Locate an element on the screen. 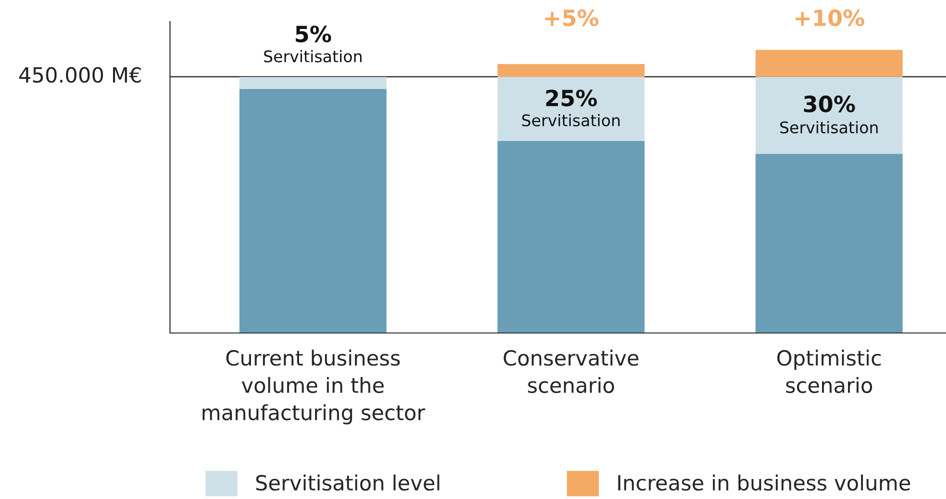  text: +5% is located at coordinates (571, 17).